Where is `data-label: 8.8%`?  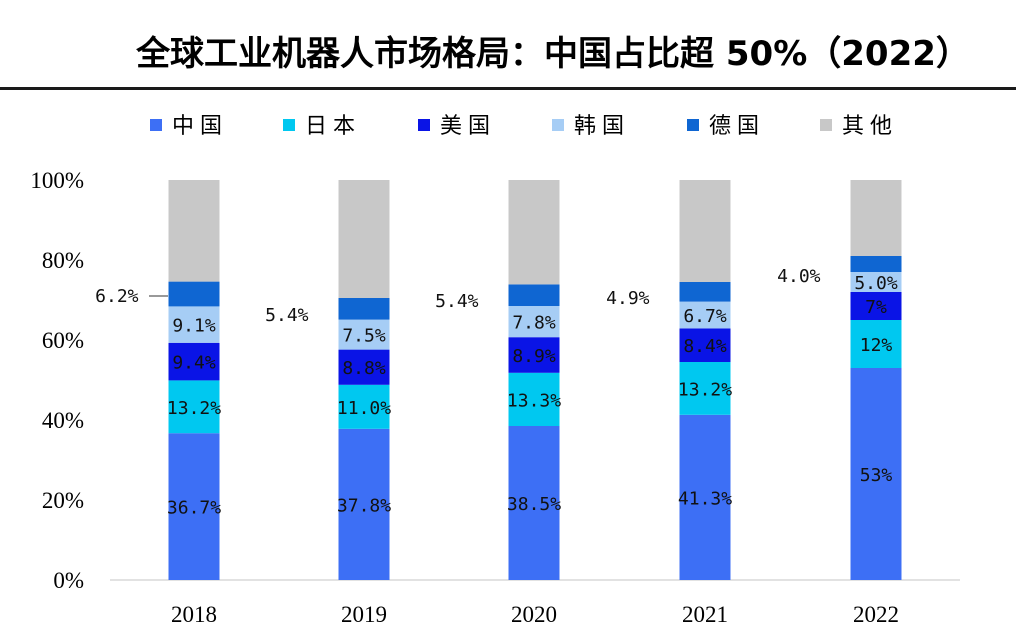
data-label: 8.8% is located at coordinates (364, 368).